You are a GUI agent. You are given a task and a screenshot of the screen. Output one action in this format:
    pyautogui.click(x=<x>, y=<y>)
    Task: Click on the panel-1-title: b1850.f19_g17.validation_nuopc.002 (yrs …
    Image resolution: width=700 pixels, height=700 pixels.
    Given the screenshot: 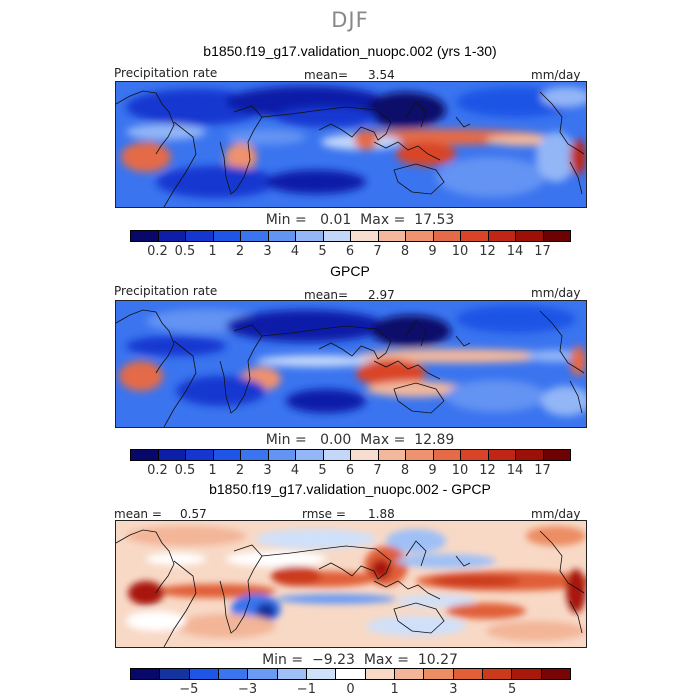 What is the action you would take?
    pyautogui.click(x=350, y=51)
    